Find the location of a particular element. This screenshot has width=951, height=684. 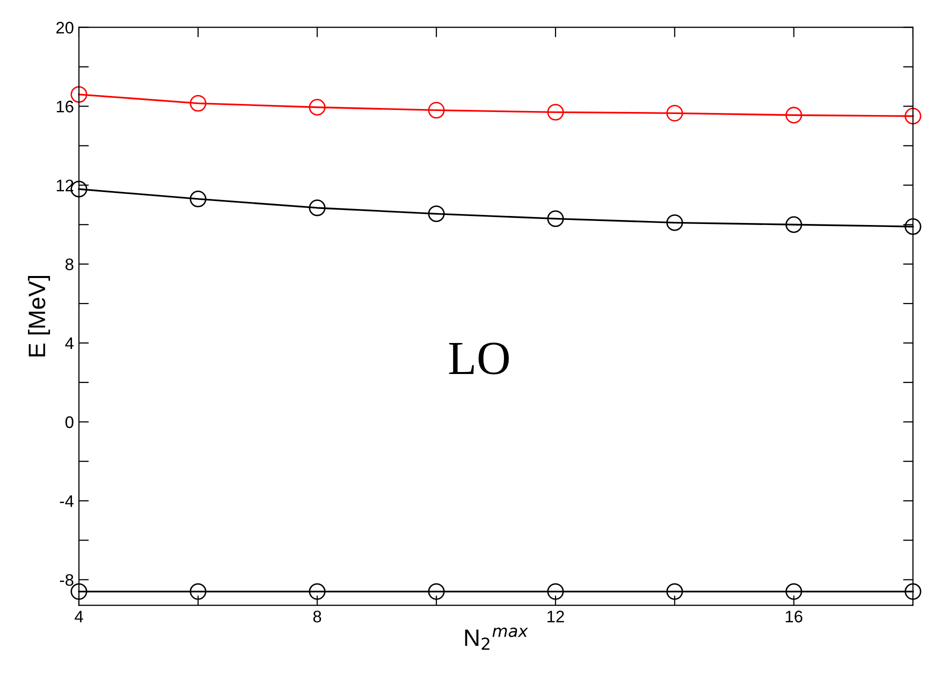

y-tick-label: 16 is located at coordinates (65, 106).